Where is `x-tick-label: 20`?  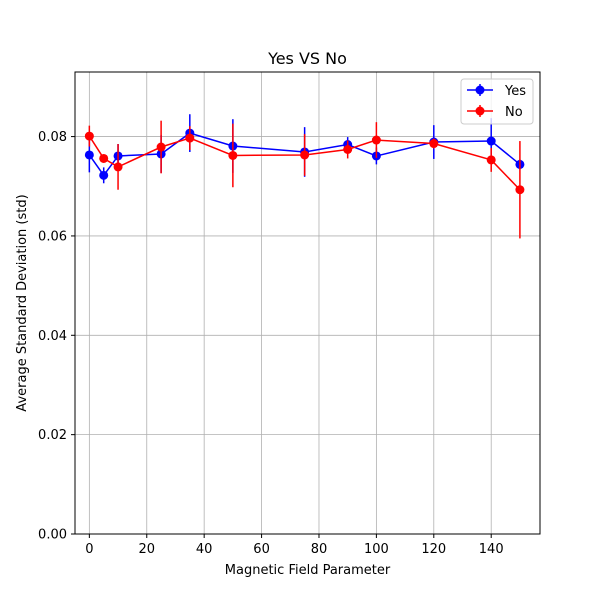 x-tick-label: 20 is located at coordinates (146, 549).